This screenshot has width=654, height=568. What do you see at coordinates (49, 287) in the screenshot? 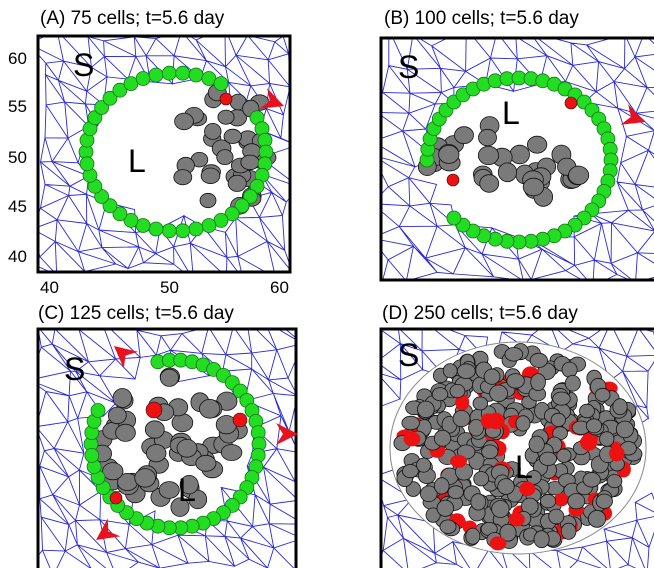
I see `x-tick-40: 40` at bounding box center [49, 287].